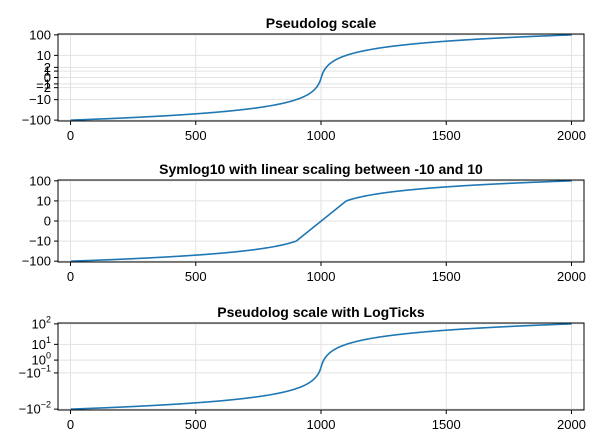 Image resolution: width=596 pixels, height=446 pixels. I want to click on y-tick-label: 1, so click(47, 71).